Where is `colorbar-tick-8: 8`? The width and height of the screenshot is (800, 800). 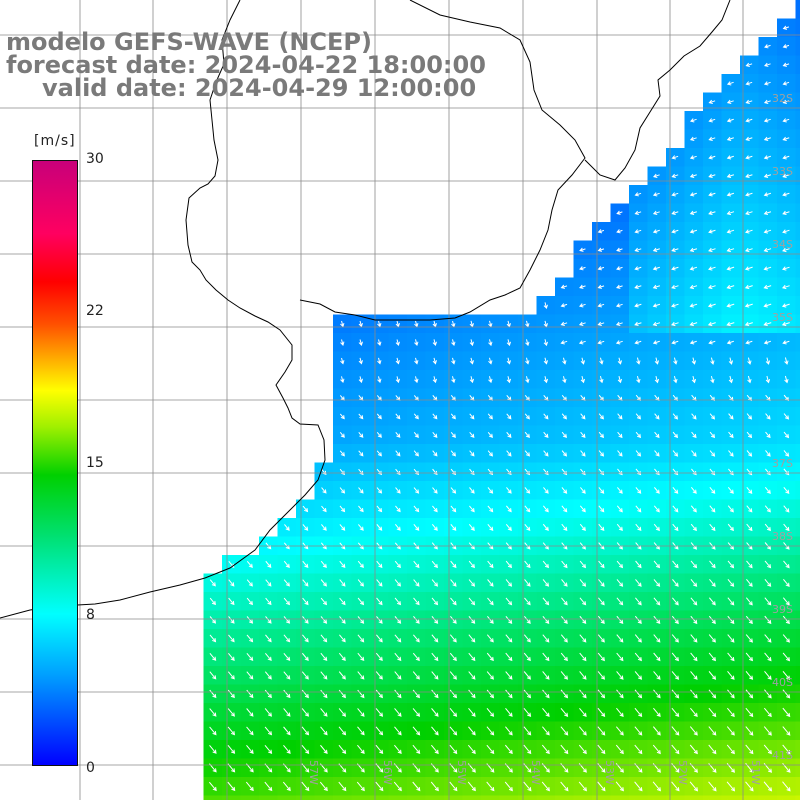 colorbar-tick-8: 8 is located at coordinates (90, 615).